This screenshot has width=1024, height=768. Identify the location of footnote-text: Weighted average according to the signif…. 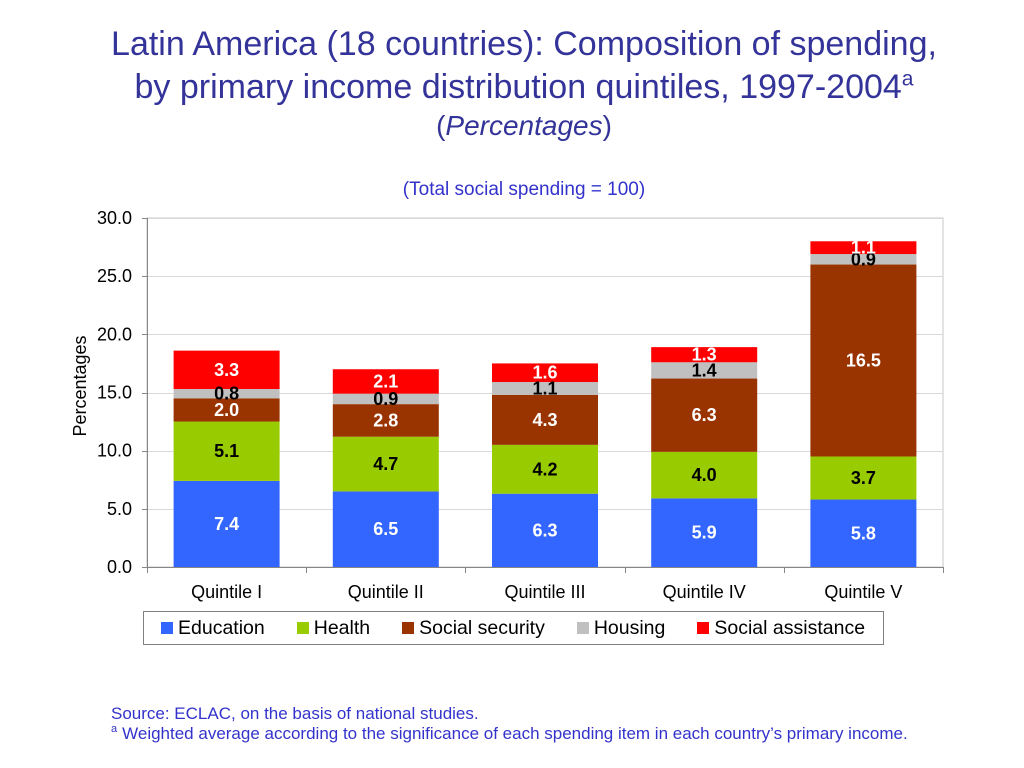
(515, 733).